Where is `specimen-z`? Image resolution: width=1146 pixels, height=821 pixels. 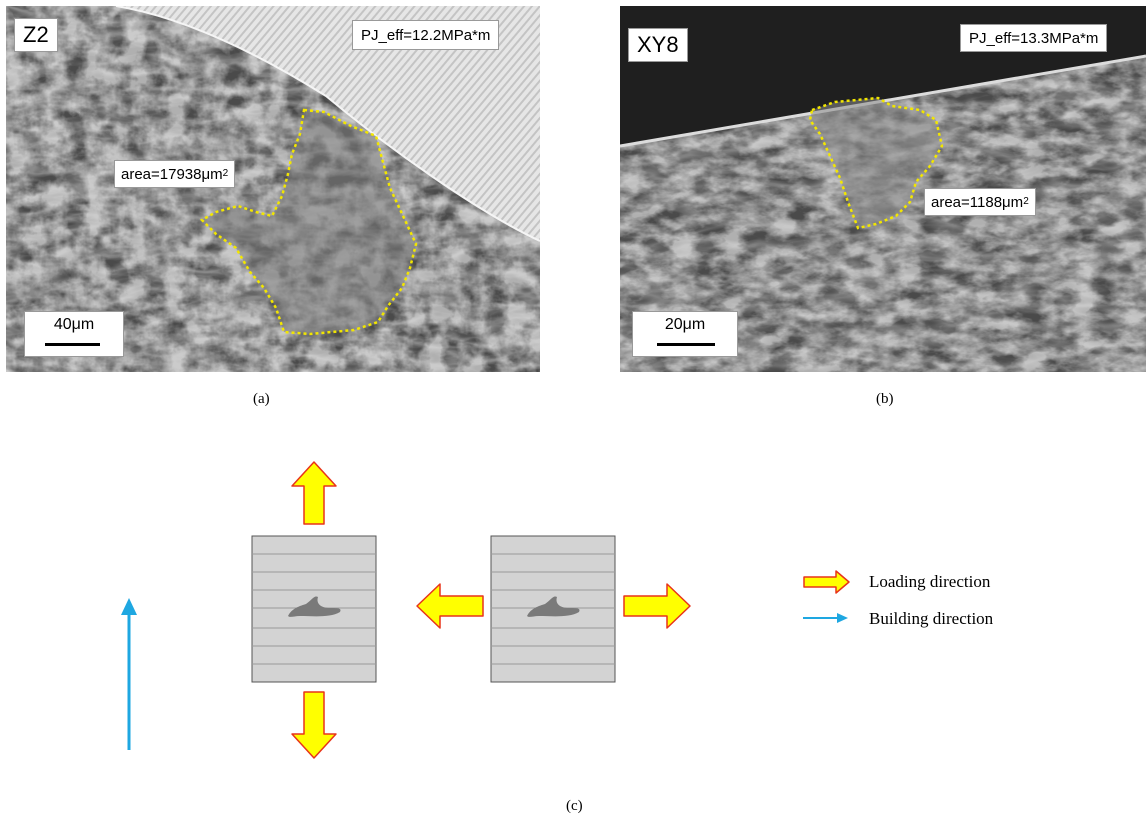 specimen-z is located at coordinates (314, 609).